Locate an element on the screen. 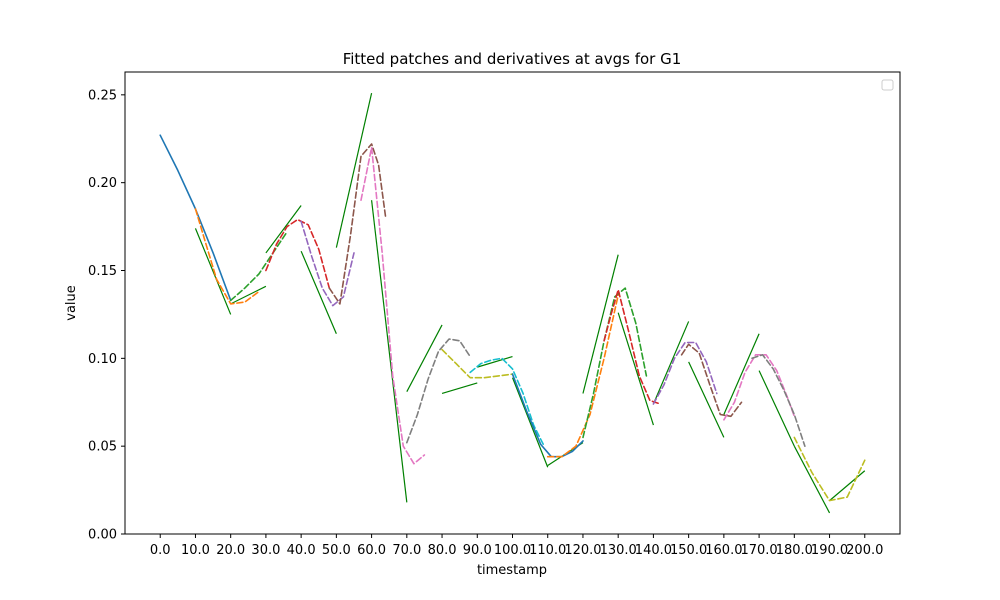 The height and width of the screenshot is (600, 1000). x-tick-label-19: 190.0 is located at coordinates (829, 550).